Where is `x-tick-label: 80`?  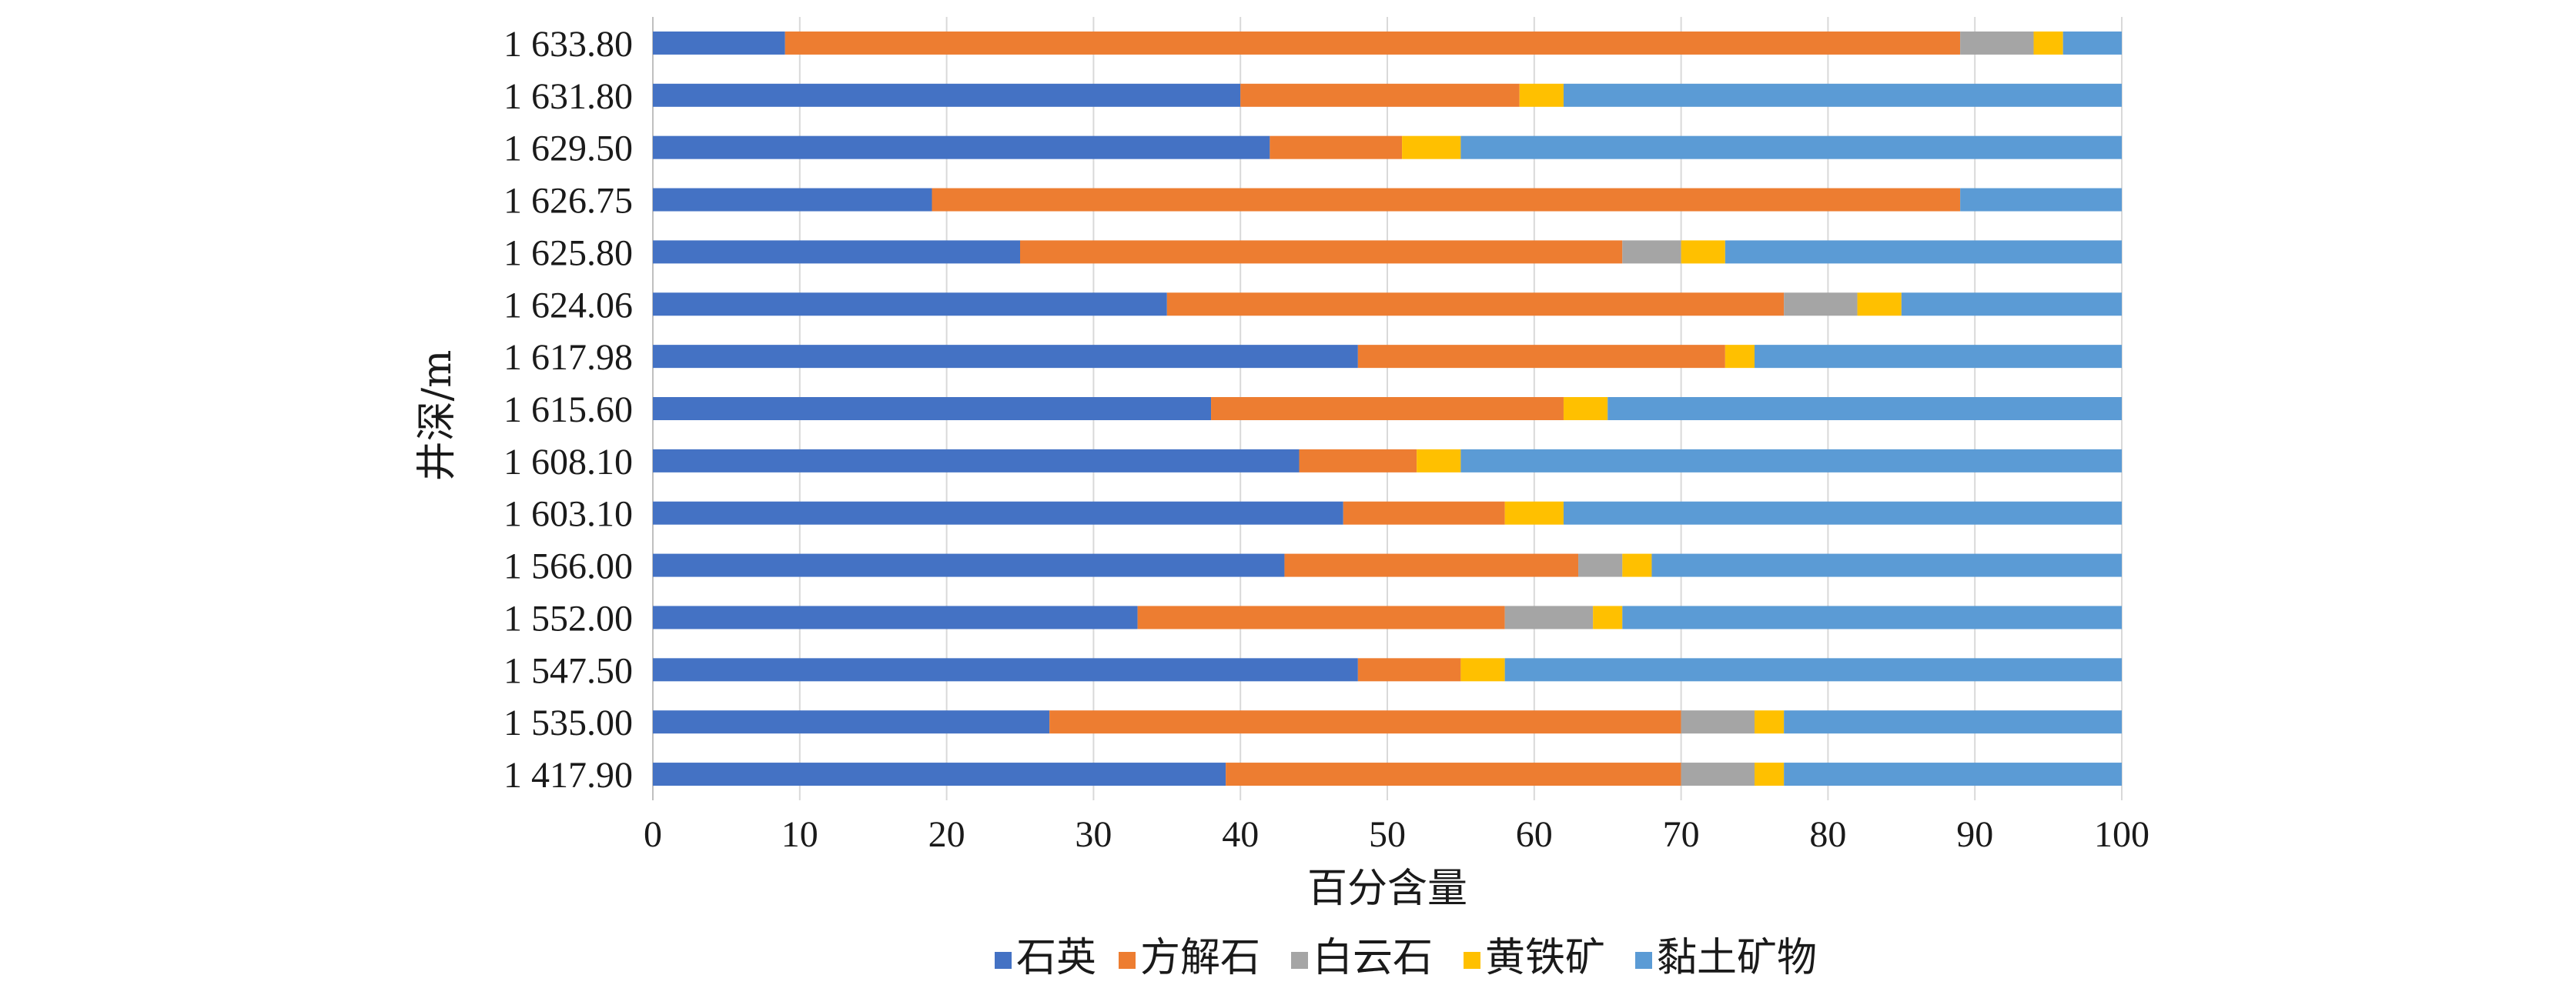 x-tick-label: 80 is located at coordinates (1828, 834).